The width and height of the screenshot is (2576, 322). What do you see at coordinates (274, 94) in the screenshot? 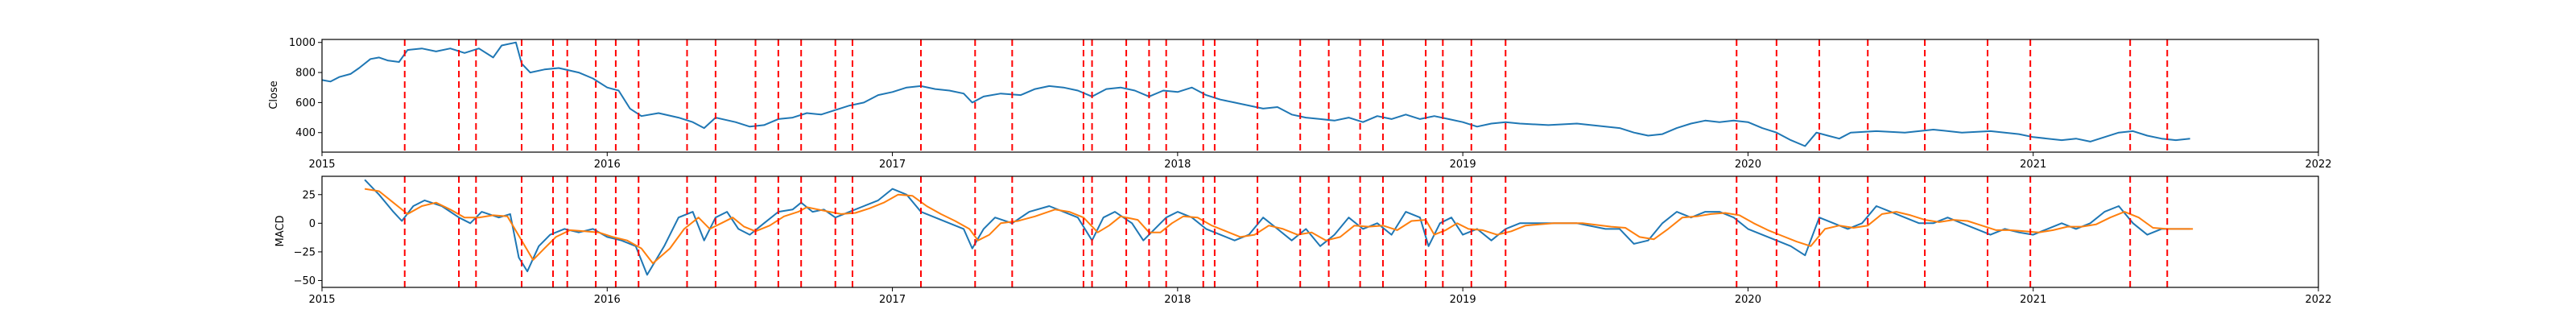
I see `close-y-axis-label: Close` at bounding box center [274, 94].